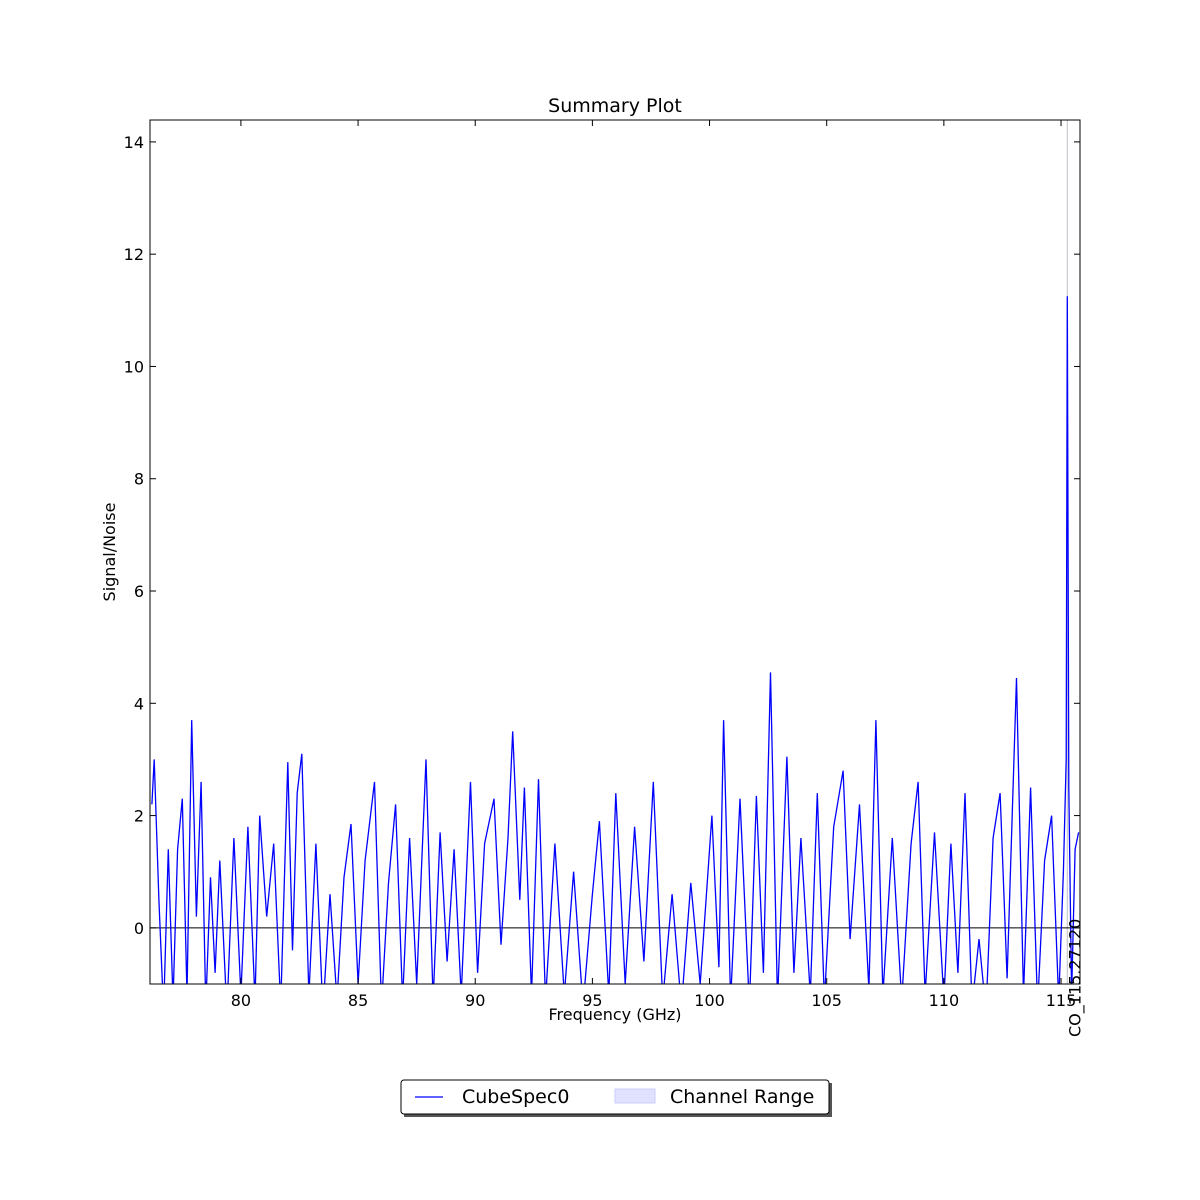 The height and width of the screenshot is (1200, 1200). Describe the element at coordinates (1075, 978) in the screenshot. I see `annotation-label: CO_115.27120` at that location.